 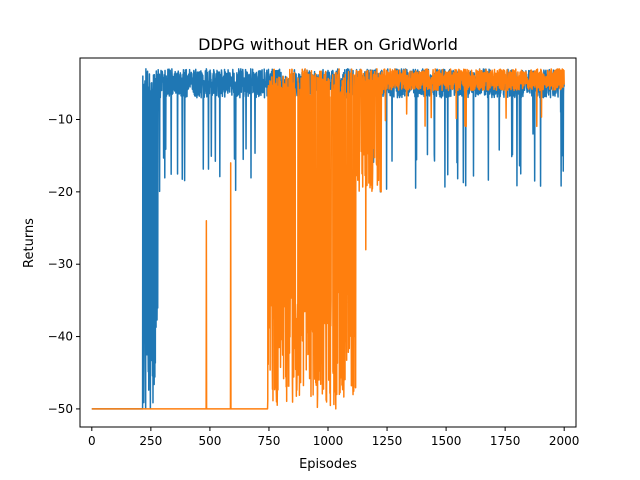 I want to click on x-axis: 0 250 500 750 1000 1250 1500 1750 2000, so click(x=333, y=437).